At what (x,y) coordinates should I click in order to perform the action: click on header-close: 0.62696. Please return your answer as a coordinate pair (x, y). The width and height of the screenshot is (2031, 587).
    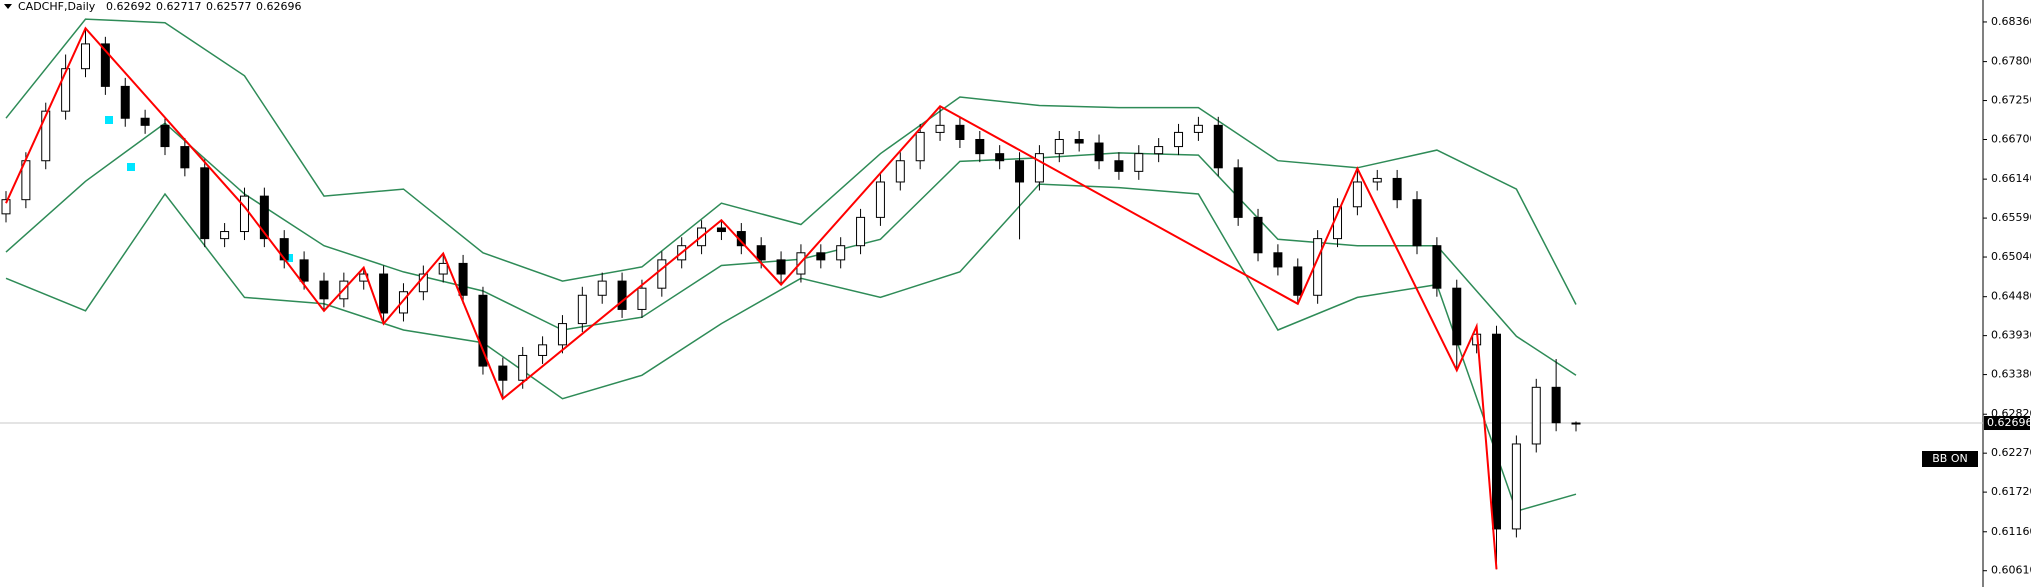
    Looking at the image, I should click on (279, 6).